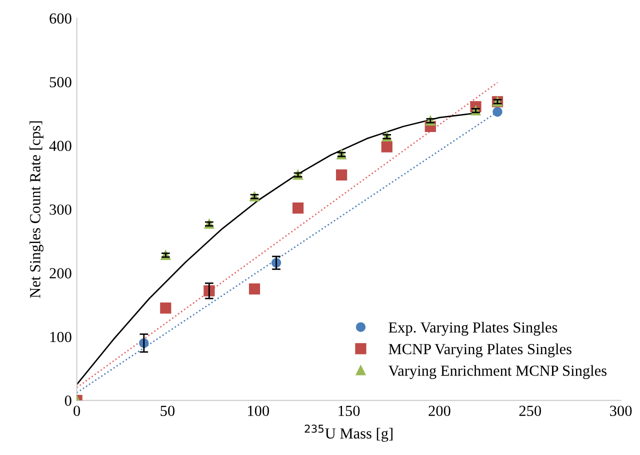 The width and height of the screenshot is (640, 455). What do you see at coordinates (259, 411) in the screenshot?
I see `x-tick-label: 100` at bounding box center [259, 411].